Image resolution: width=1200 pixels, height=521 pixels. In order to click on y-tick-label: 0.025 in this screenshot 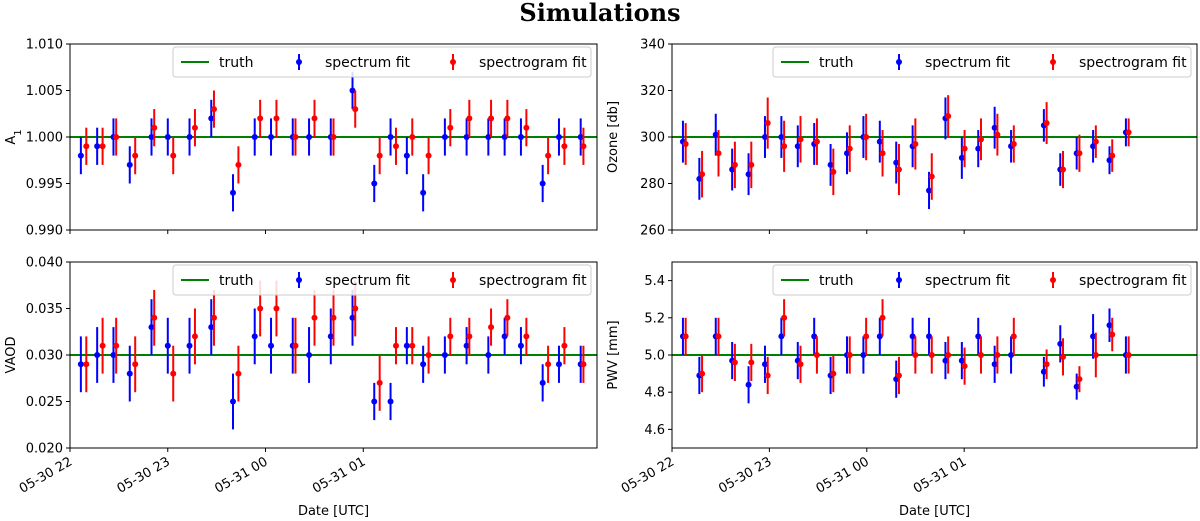, I will do `click(44, 402)`.